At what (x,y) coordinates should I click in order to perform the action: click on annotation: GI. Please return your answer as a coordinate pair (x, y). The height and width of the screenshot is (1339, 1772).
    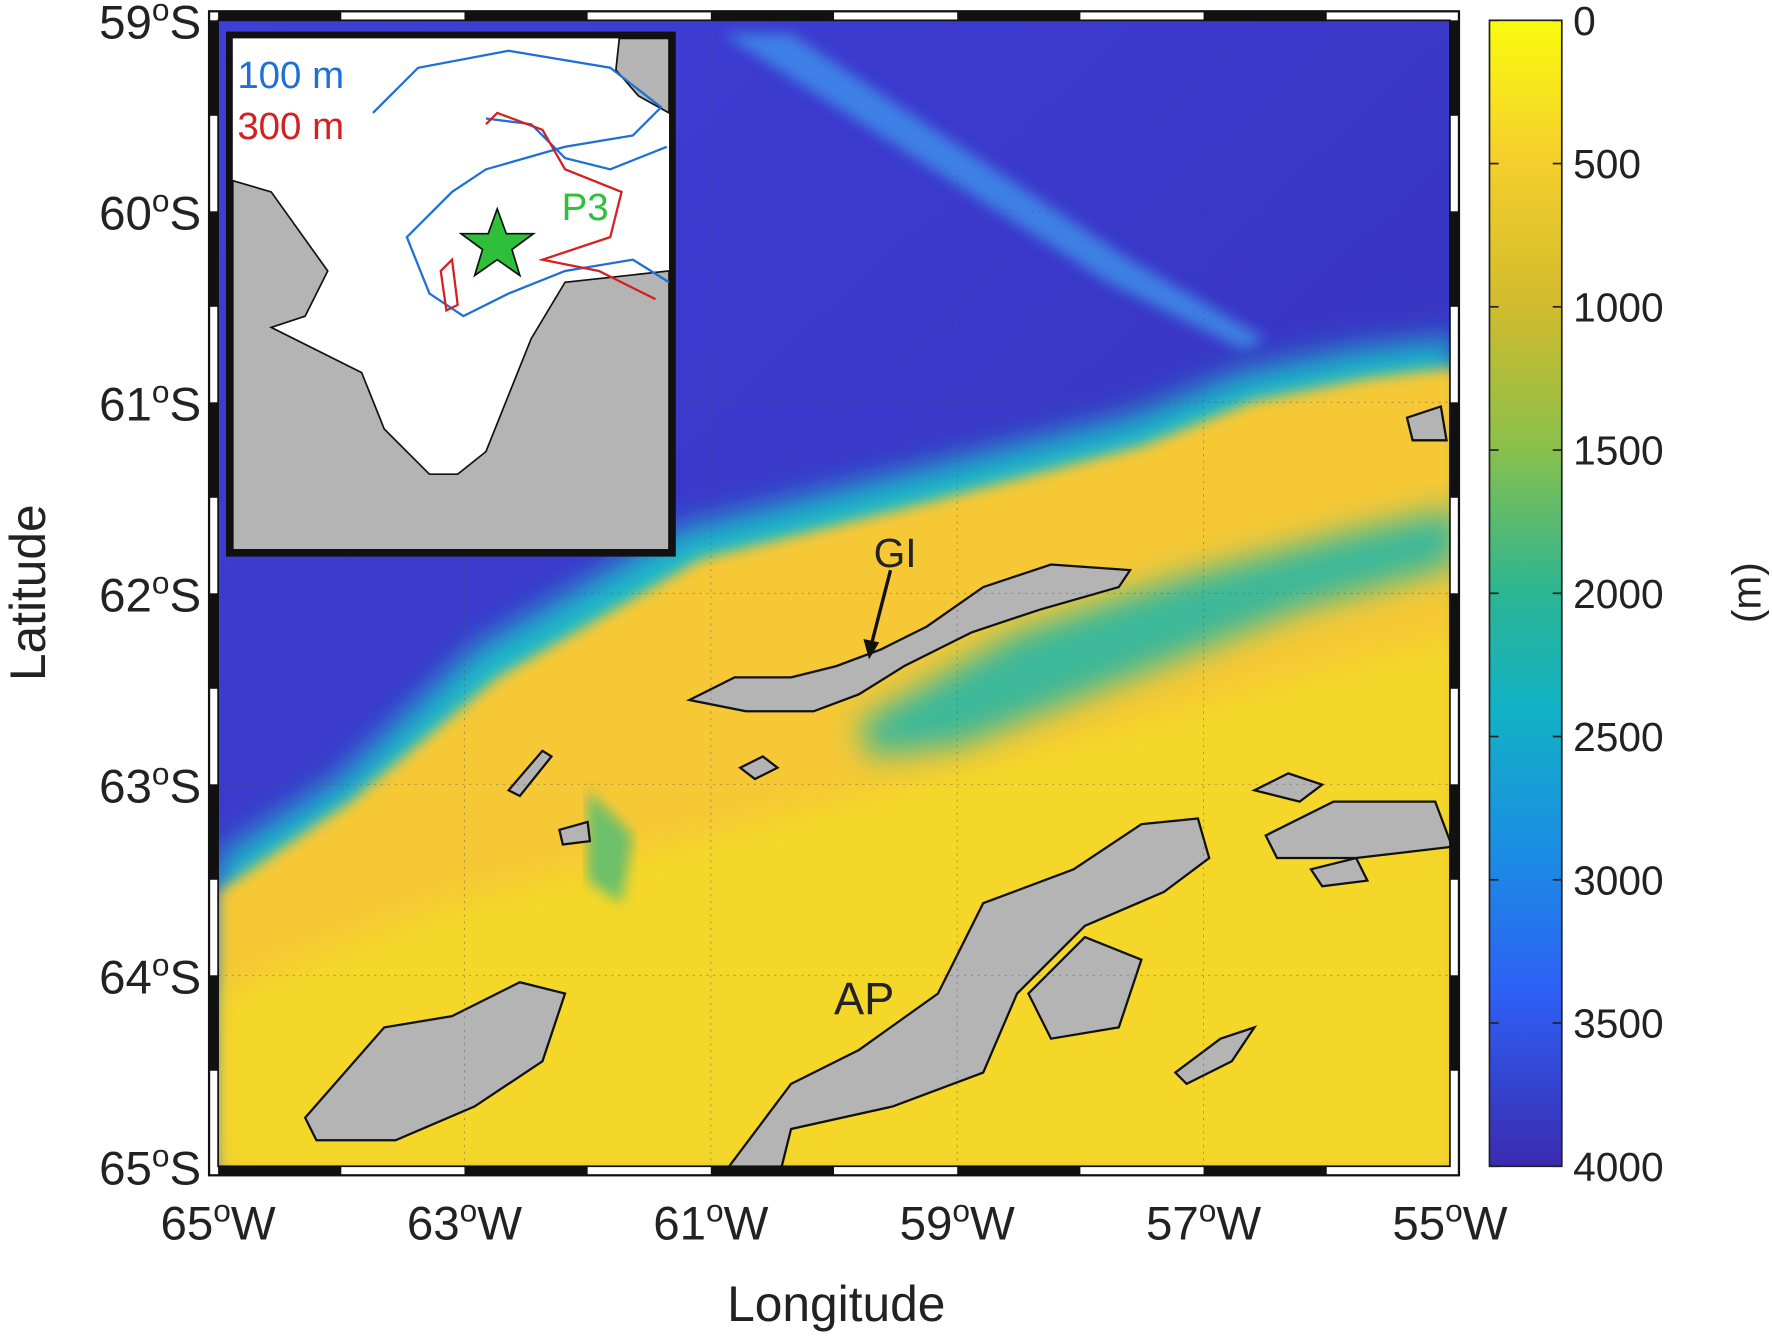
    Looking at the image, I should click on (895, 553).